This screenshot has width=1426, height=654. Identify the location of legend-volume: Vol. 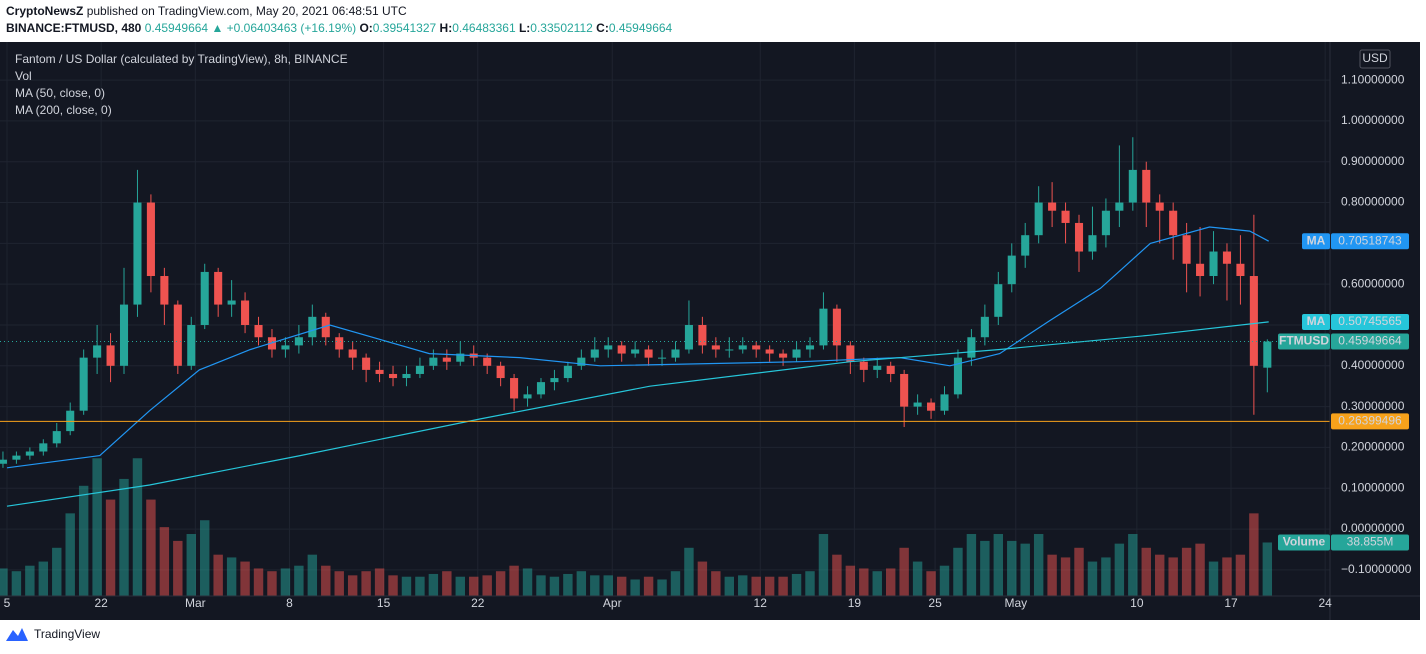
(23, 76).